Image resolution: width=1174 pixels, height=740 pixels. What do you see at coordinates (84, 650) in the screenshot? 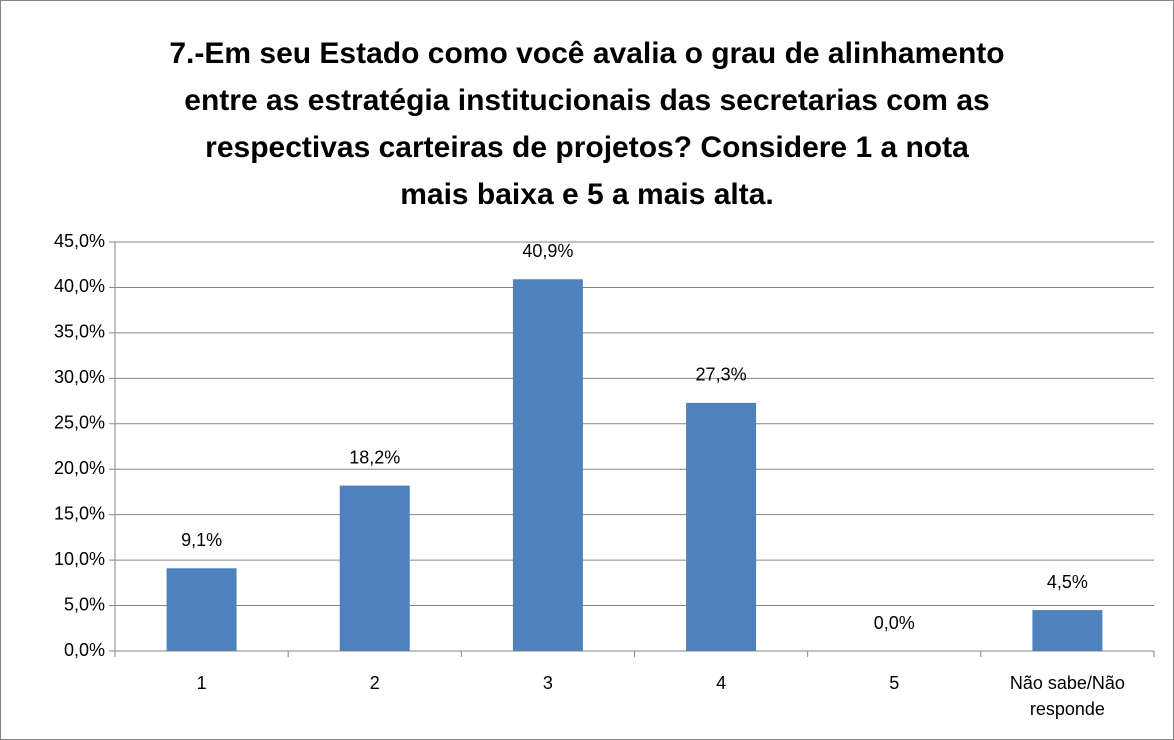
I see `y-tick-label: 0,0%` at bounding box center [84, 650].